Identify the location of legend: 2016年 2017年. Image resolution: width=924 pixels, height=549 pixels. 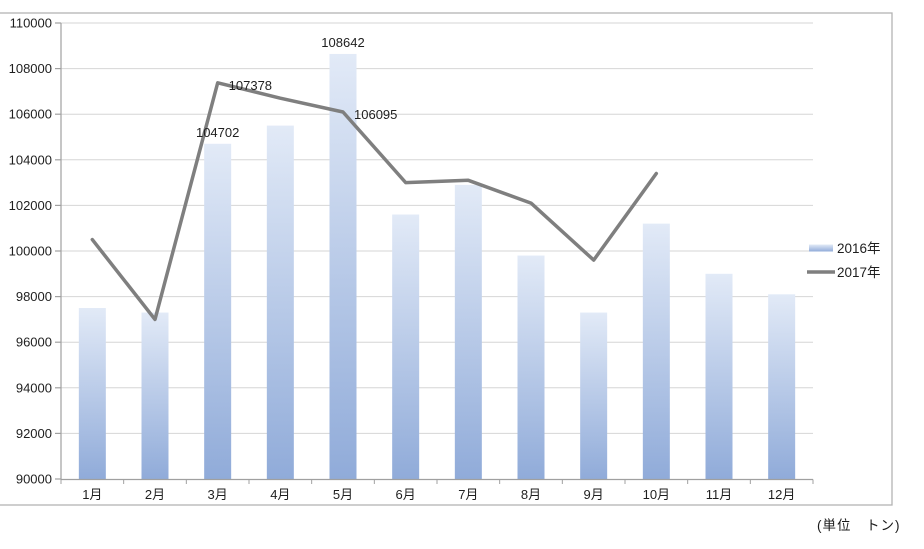
(844, 260).